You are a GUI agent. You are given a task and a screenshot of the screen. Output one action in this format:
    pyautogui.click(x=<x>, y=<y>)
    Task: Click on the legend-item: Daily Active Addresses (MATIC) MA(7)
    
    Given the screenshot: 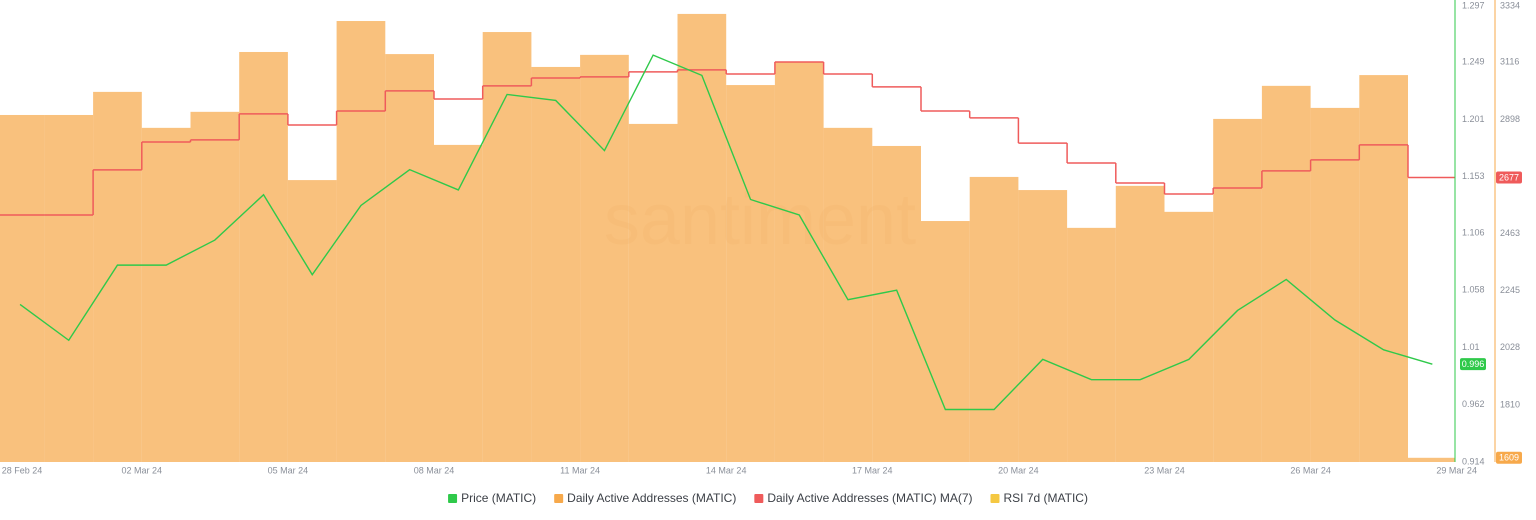 What is the action you would take?
    pyautogui.click(x=863, y=498)
    